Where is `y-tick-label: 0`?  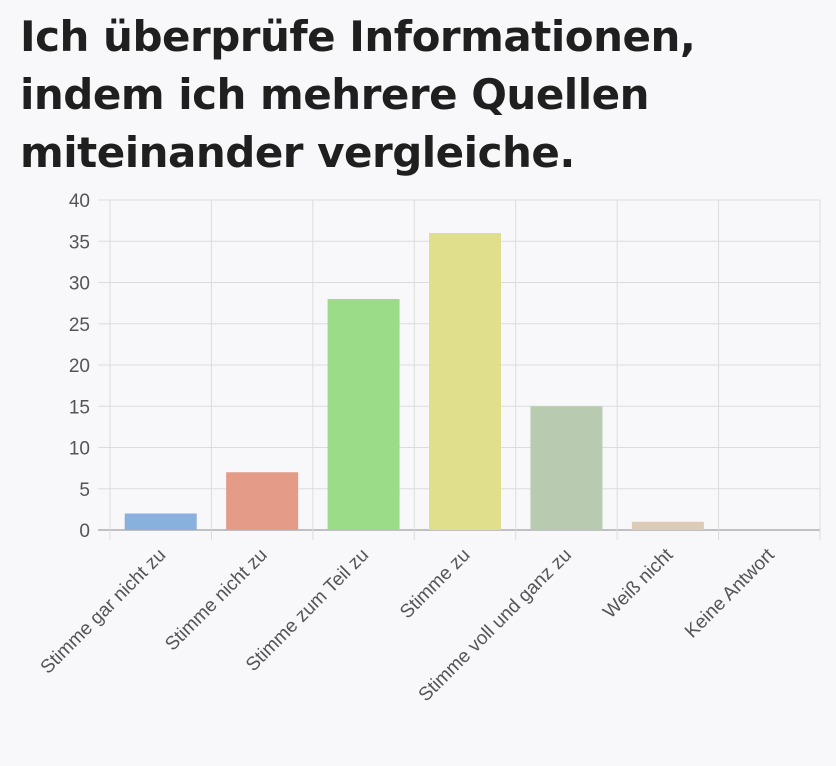 y-tick-label: 0 is located at coordinates (84, 531).